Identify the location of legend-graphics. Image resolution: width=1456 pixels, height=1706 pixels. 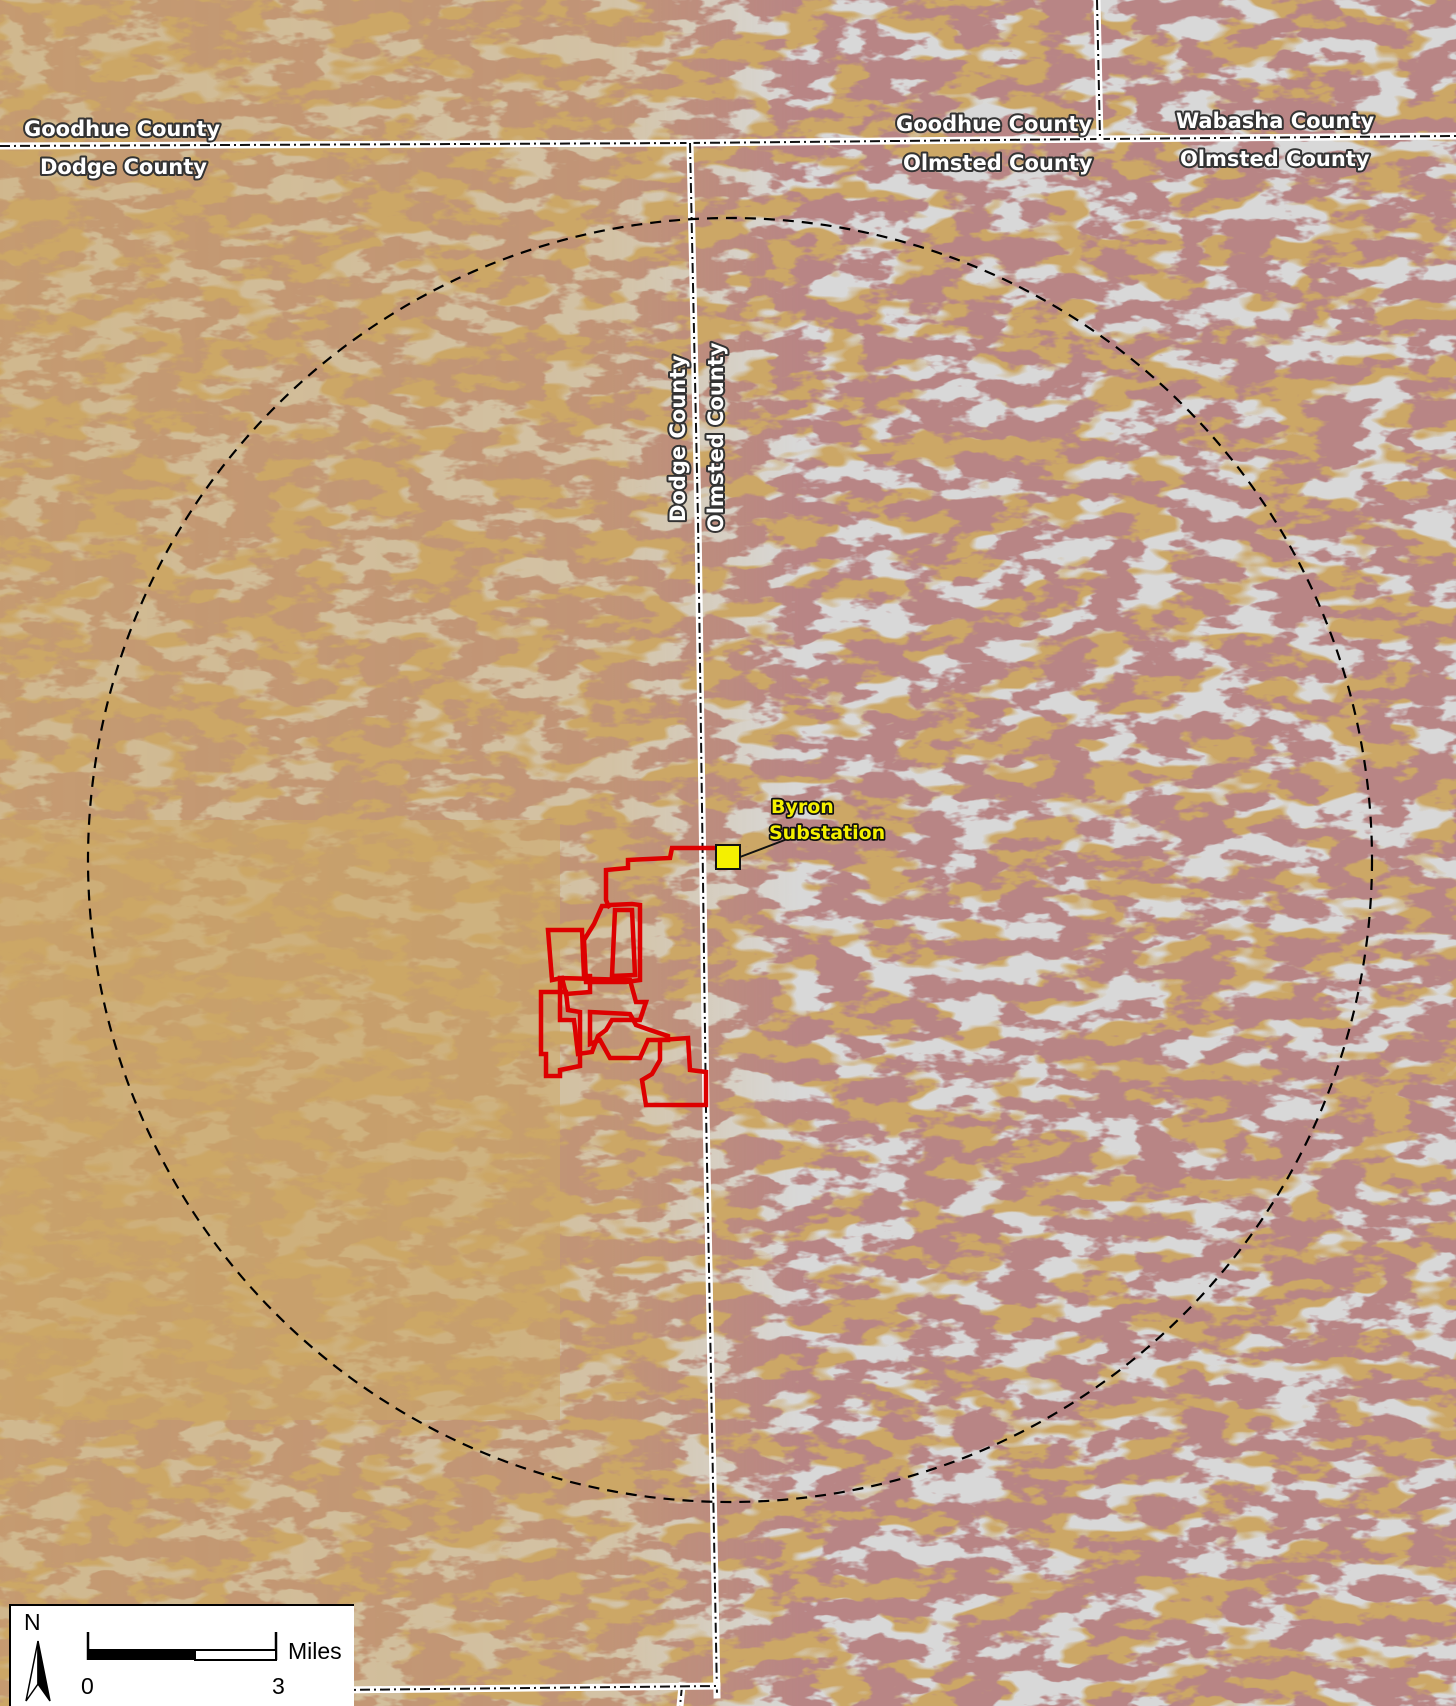
(151, 1667).